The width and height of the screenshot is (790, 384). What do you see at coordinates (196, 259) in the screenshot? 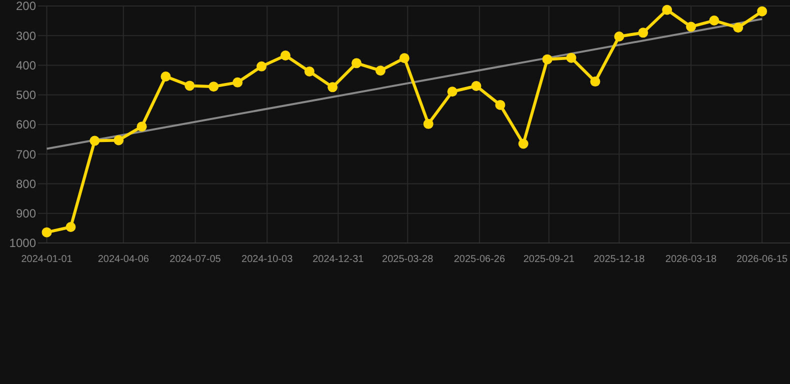
I see `x-tick-label: 2024-07-05` at bounding box center [196, 259].